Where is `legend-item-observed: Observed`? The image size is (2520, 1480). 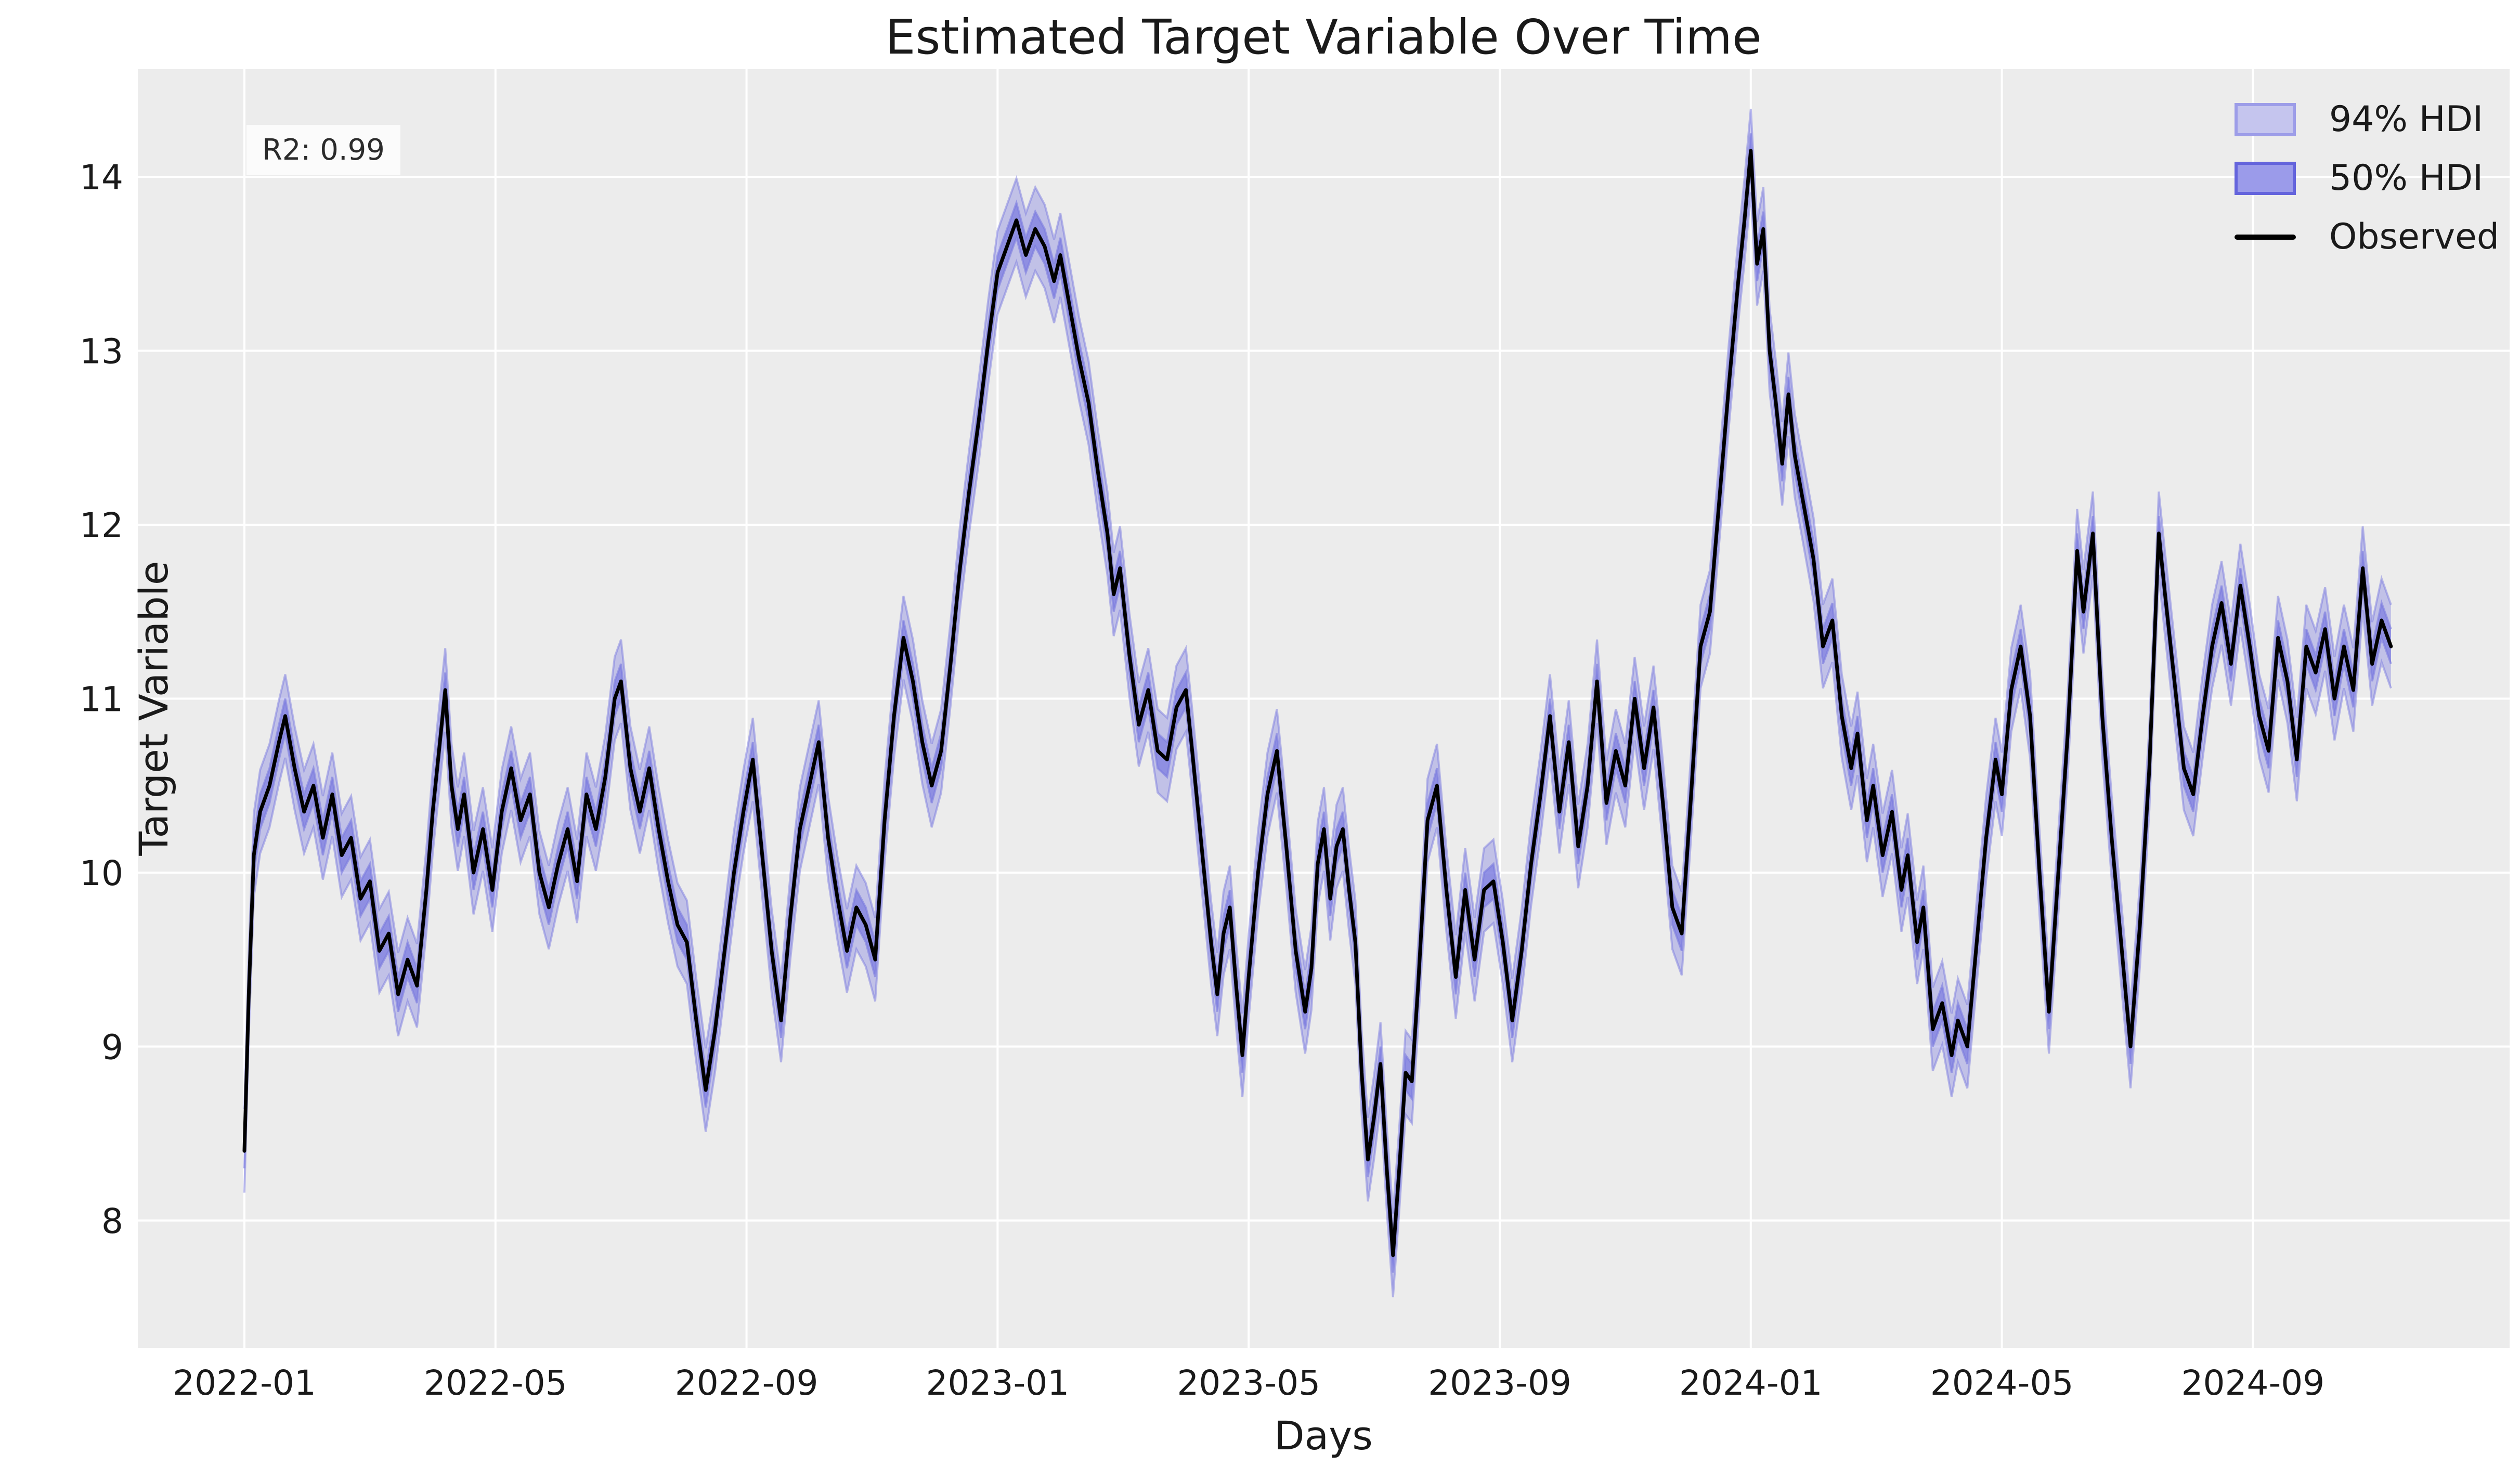 legend-item-observed: Observed is located at coordinates (2366, 236).